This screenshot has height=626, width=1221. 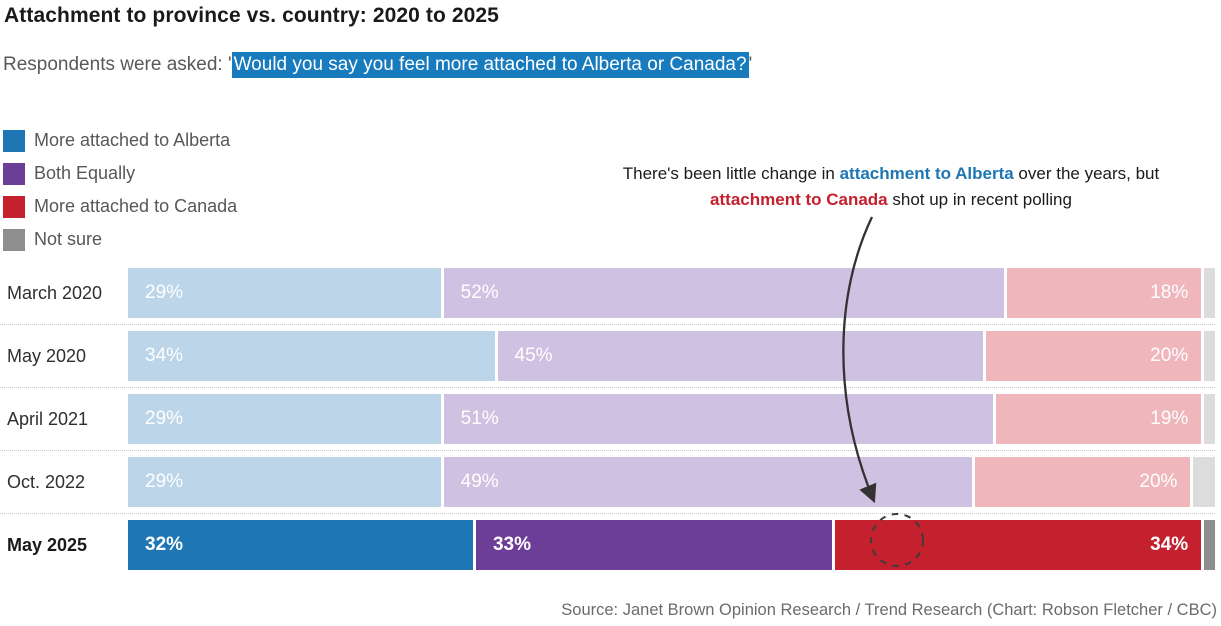 I want to click on value-label: 51%, so click(x=479, y=418).